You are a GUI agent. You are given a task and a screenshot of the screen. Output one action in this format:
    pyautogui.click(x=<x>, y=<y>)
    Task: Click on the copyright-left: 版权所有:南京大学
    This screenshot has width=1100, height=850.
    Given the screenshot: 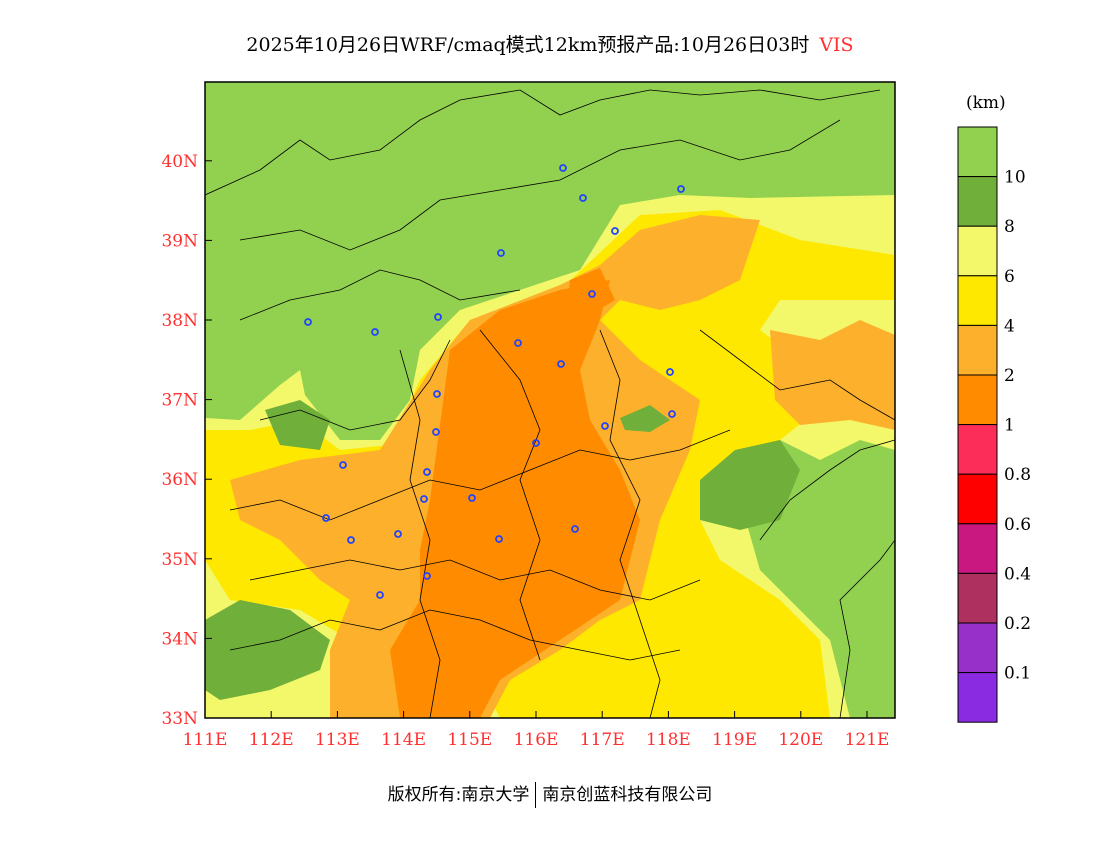 What is the action you would take?
    pyautogui.click(x=458, y=795)
    